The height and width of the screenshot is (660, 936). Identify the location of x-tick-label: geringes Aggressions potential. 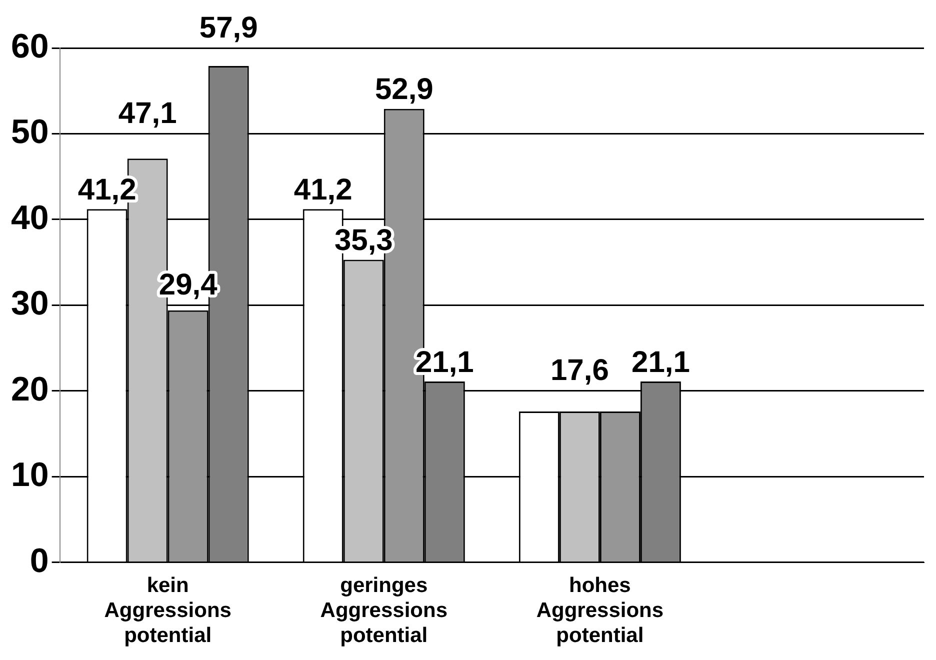
(384, 611).